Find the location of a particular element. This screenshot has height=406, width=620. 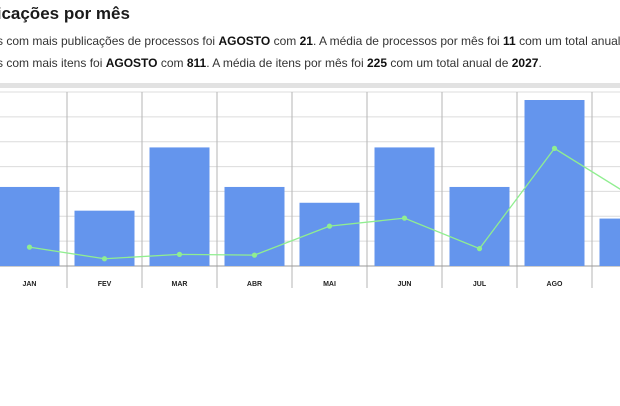

bar-ago is located at coordinates (554, 183).